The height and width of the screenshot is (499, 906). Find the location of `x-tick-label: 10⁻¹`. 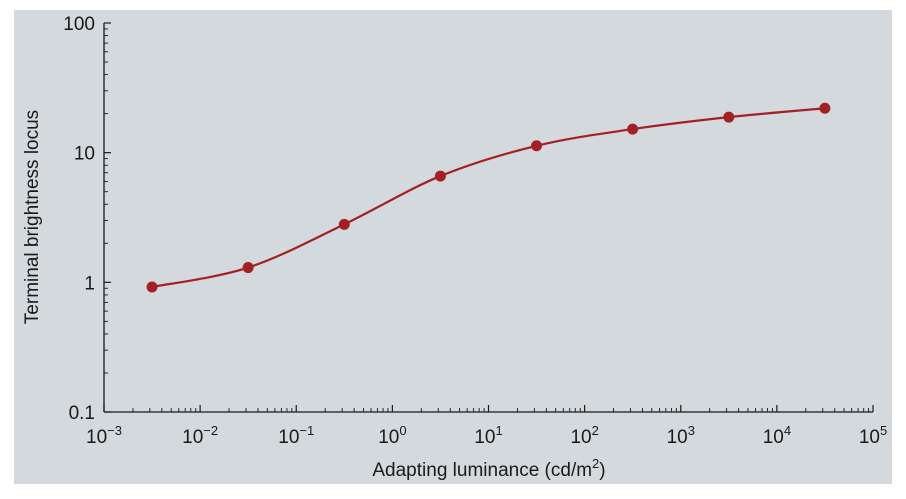

x-tick-label: 10⁻¹ is located at coordinates (296, 435).